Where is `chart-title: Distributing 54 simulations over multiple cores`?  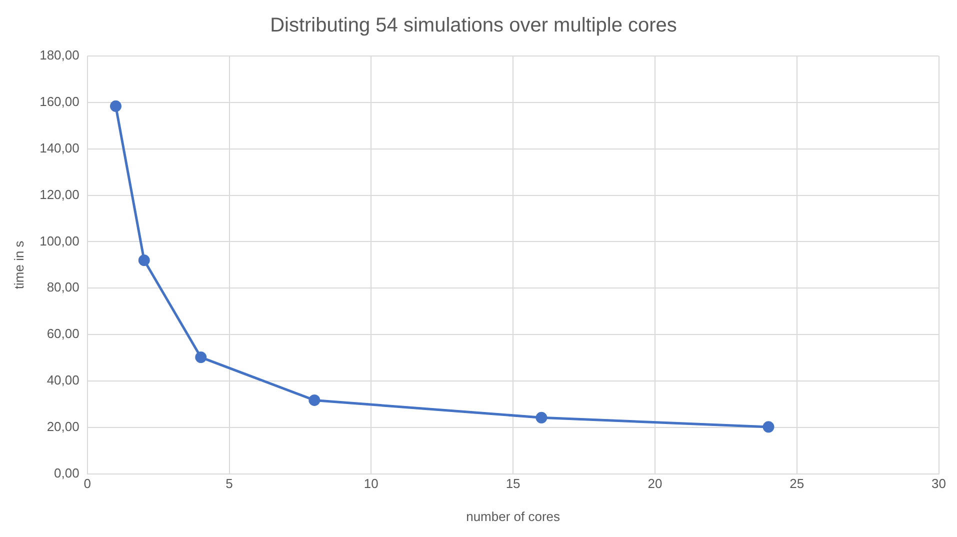 chart-title: Distributing 54 simulations over multiple cores is located at coordinates (473, 25).